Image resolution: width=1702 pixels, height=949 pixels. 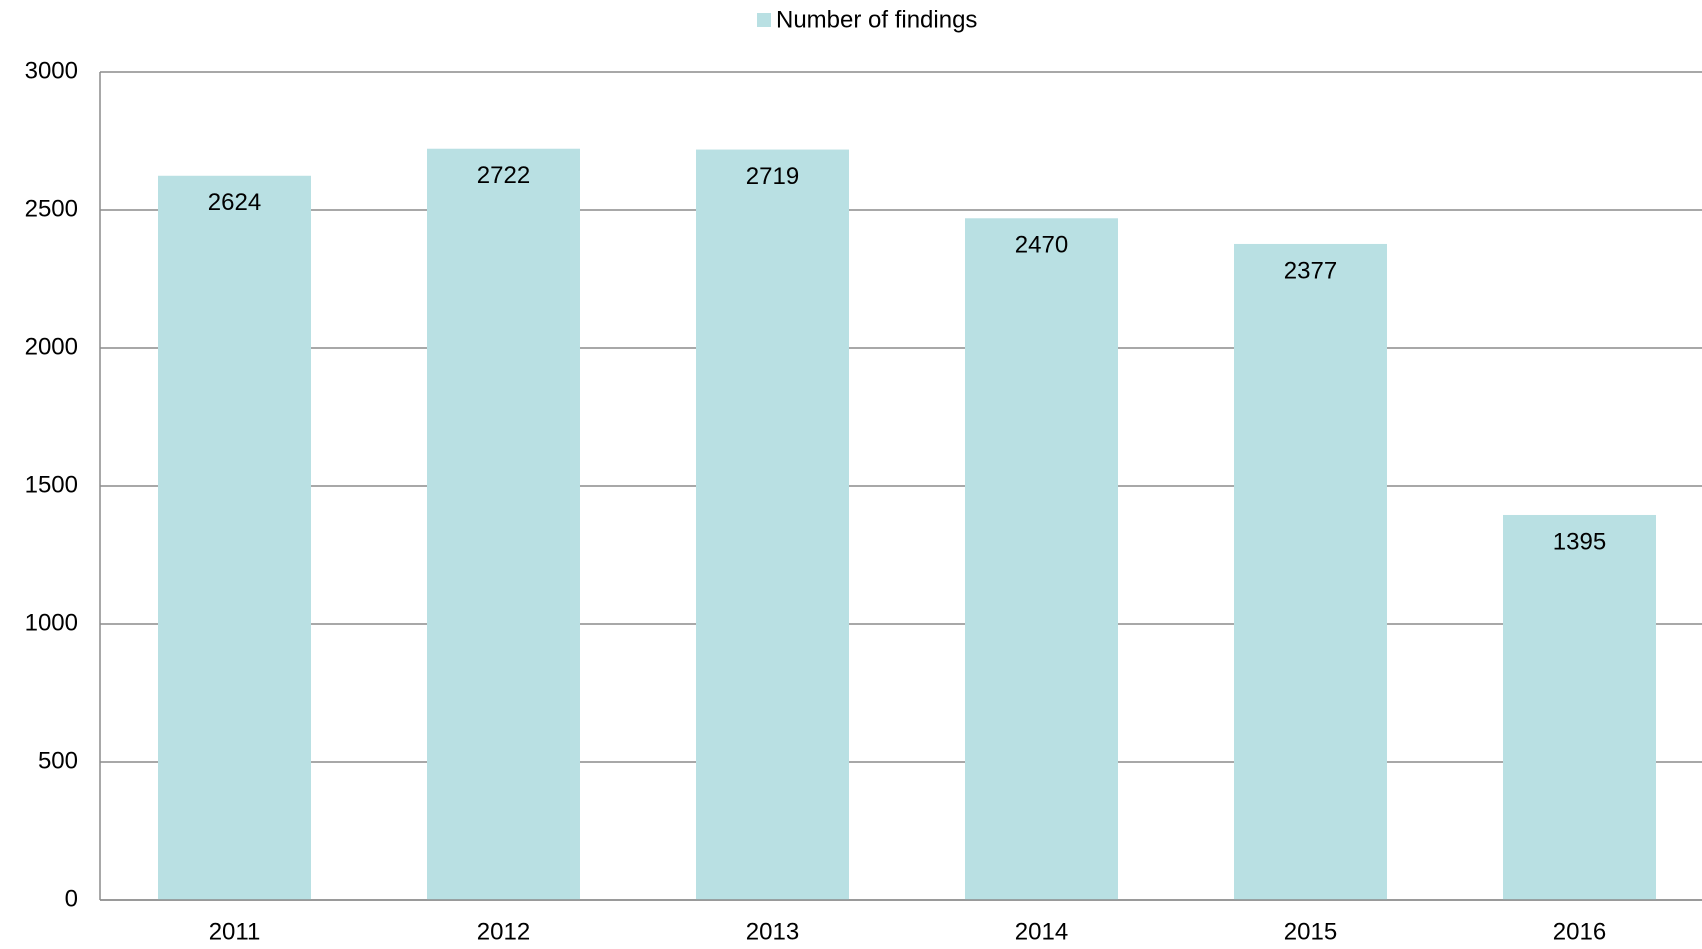 I want to click on y-tick-label: 1000, so click(x=51, y=622).